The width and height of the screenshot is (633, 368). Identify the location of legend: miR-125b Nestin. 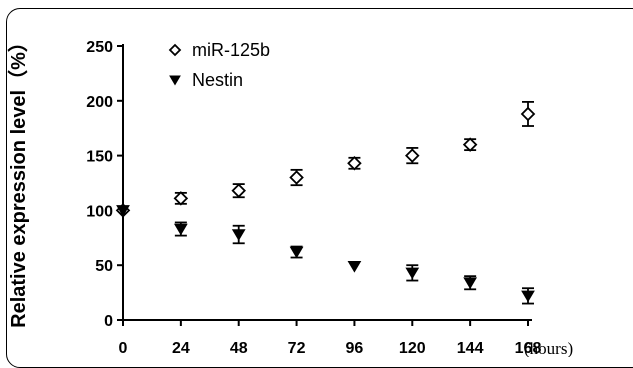
(219, 65).